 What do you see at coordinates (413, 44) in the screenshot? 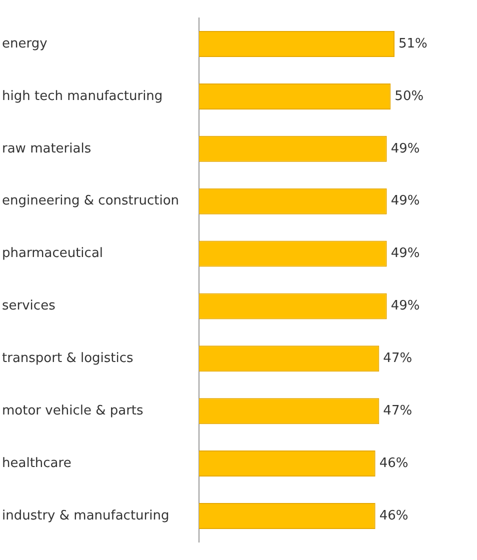
I see `data-label: 51%` at bounding box center [413, 44].